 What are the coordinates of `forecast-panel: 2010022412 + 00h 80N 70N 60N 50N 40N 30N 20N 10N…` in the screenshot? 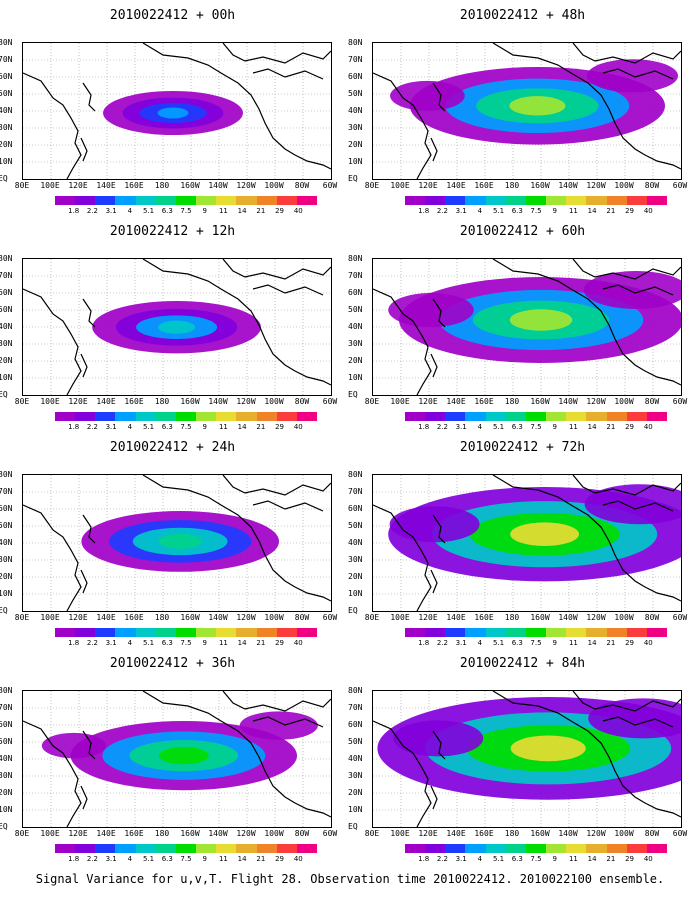 It's located at (172, 110).